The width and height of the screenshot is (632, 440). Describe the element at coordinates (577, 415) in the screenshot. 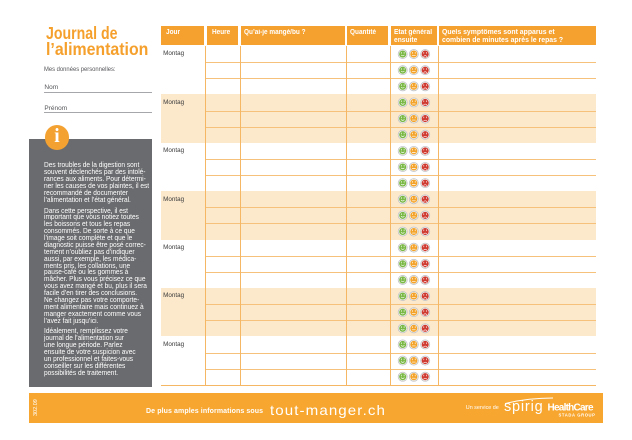

I see `svg-text: STADA GROUP` at that location.